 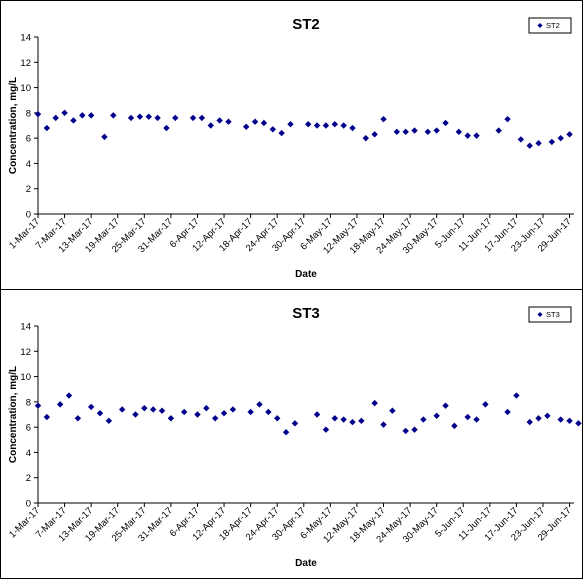 I want to click on x-axis-label: Date, so click(x=306, y=274).